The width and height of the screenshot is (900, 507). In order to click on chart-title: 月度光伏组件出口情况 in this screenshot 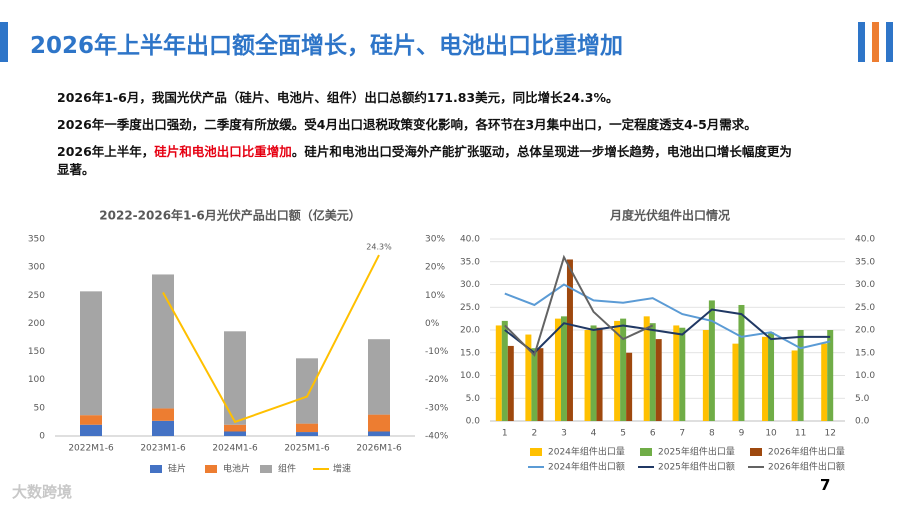, I will do `click(669, 215)`.